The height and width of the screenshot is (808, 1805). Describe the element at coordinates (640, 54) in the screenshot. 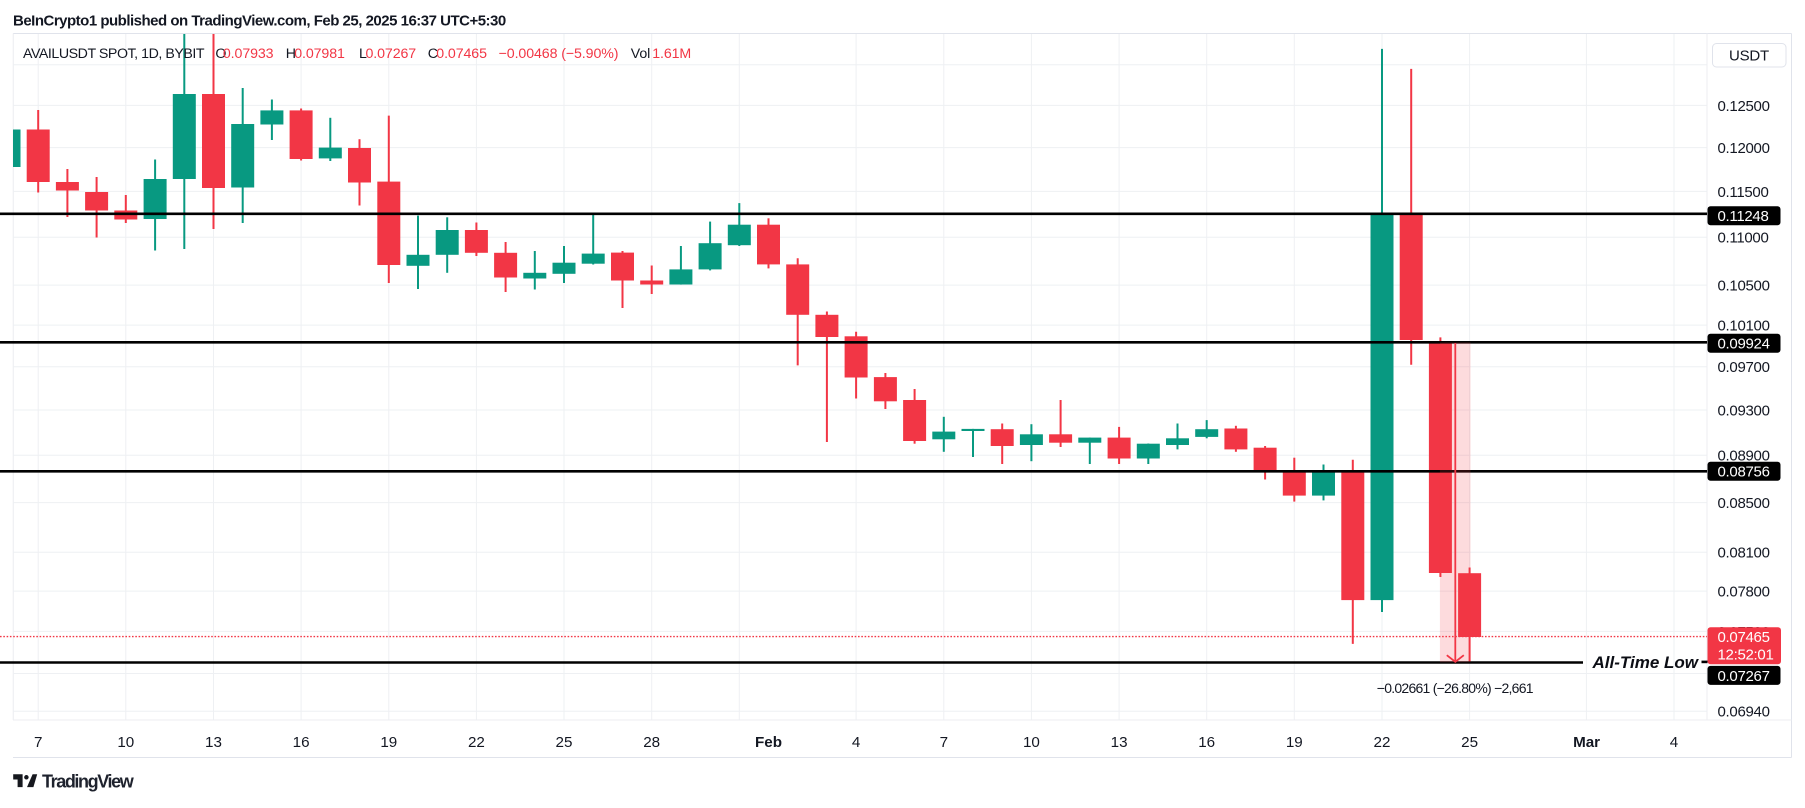

I see `svg-text: Vol` at that location.